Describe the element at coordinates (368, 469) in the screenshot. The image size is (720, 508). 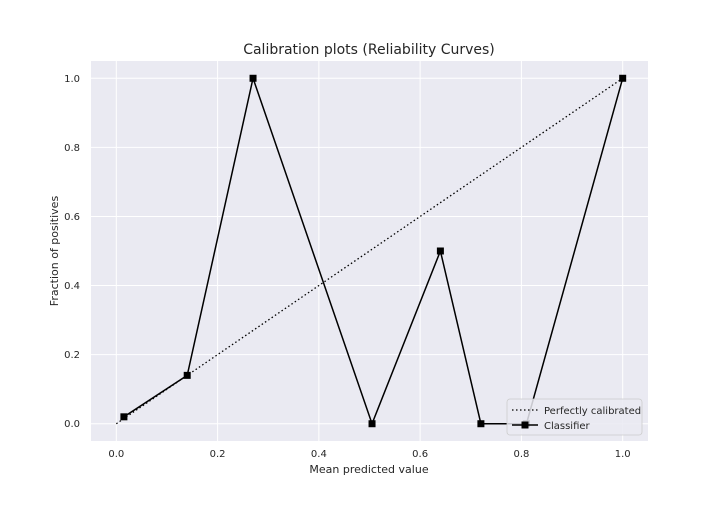
I see `x-axis-label: Mean predicted value` at that location.